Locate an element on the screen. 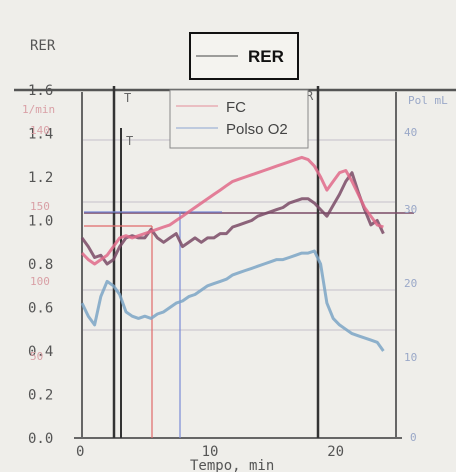 The image size is (456, 472). x-tick-label: 0 is located at coordinates (80, 452).